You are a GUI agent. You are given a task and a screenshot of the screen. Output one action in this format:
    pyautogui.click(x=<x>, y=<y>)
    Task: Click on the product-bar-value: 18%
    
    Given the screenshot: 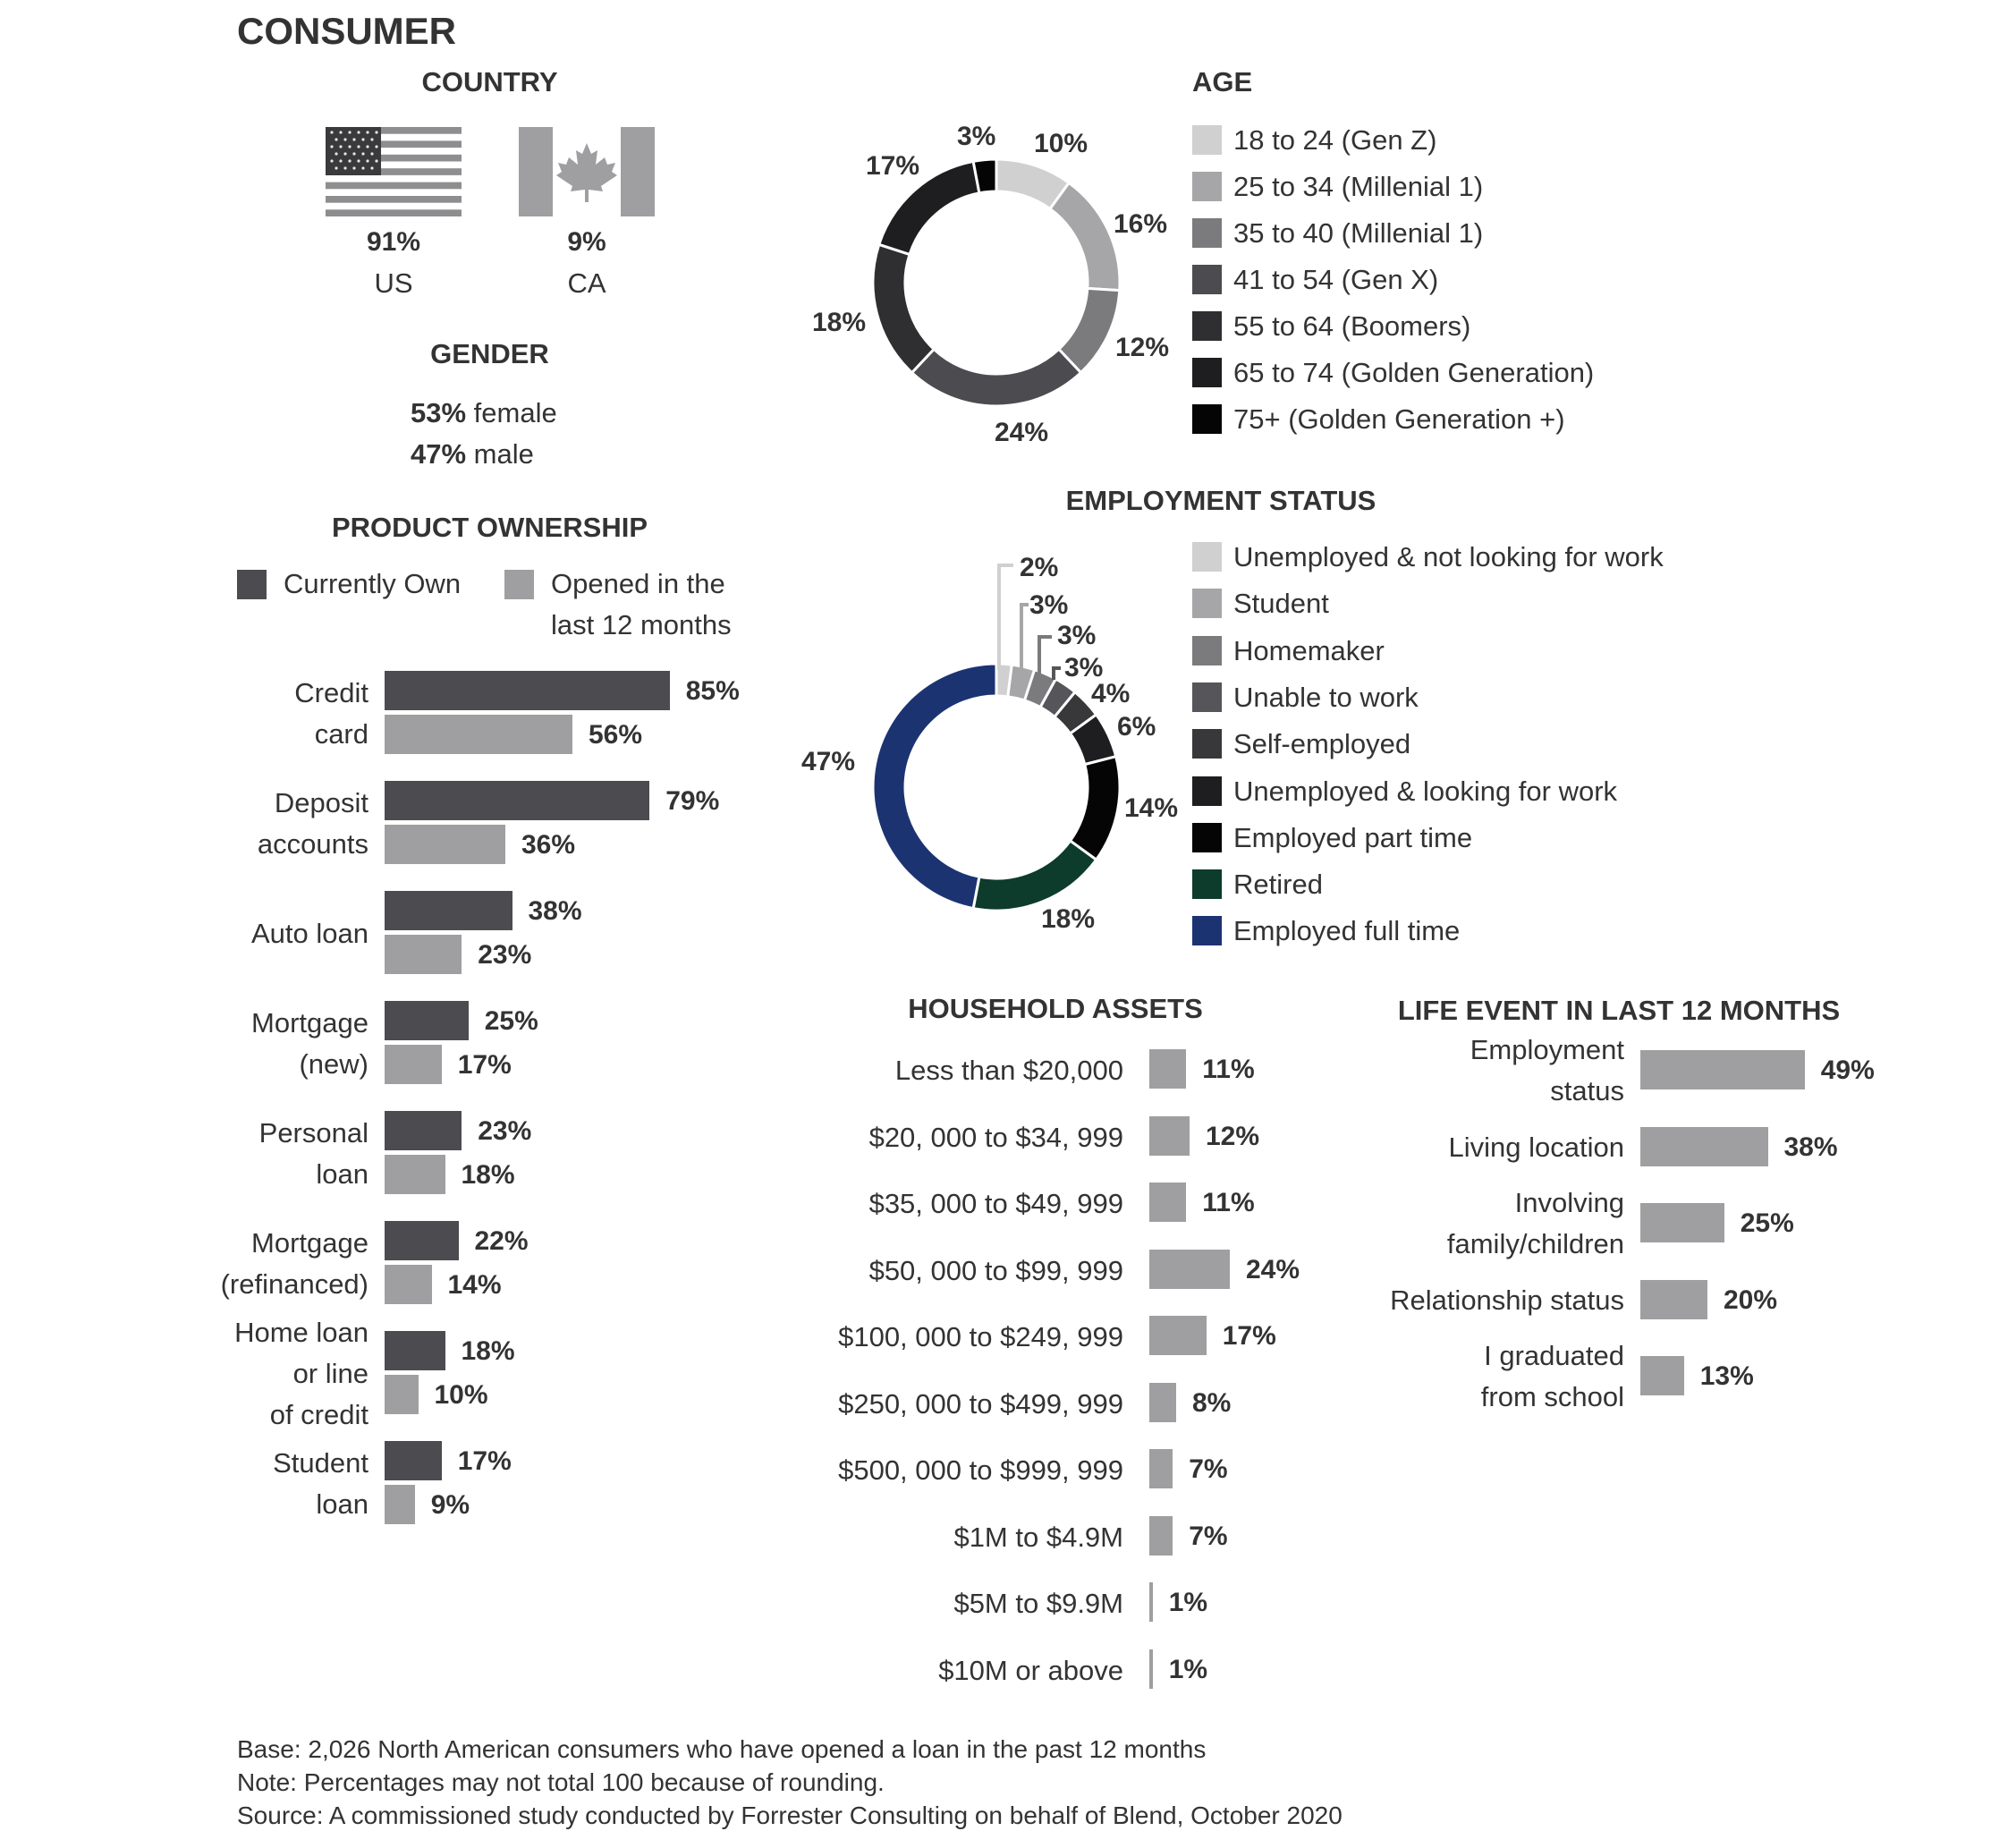 What is the action you would take?
    pyautogui.click(x=488, y=1351)
    